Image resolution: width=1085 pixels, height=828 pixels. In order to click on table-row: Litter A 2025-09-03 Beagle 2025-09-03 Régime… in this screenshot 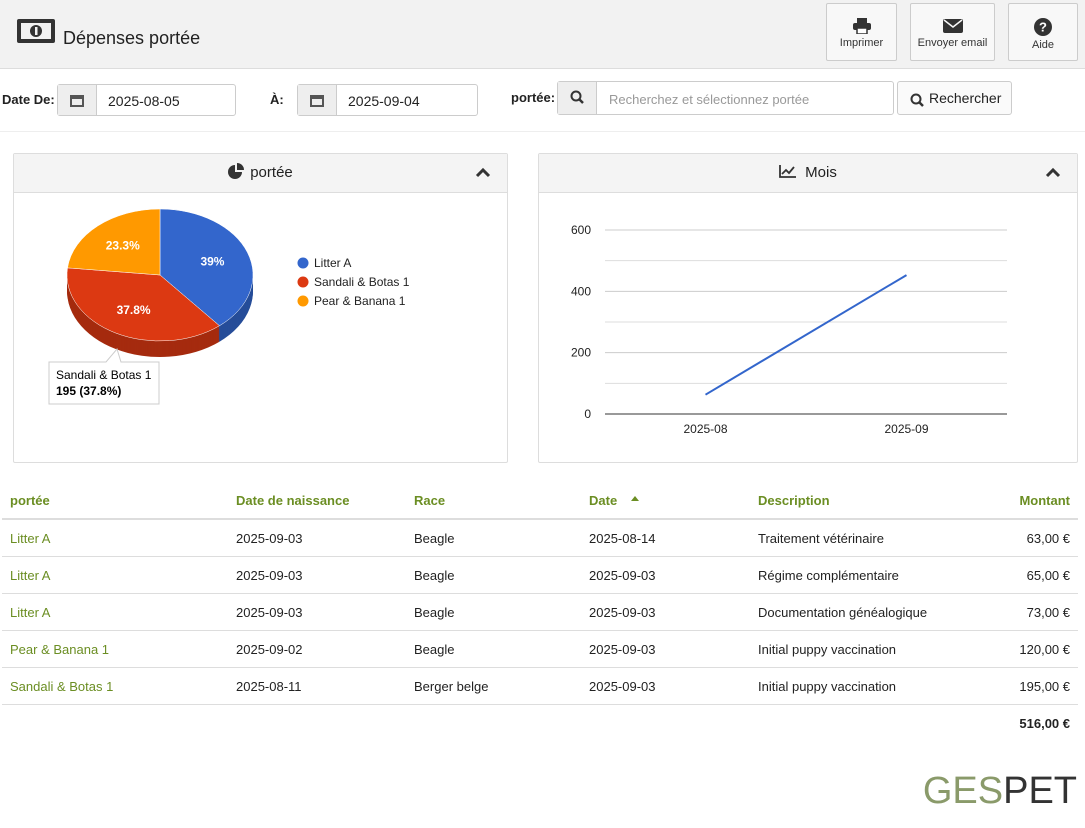, I will do `click(540, 575)`.